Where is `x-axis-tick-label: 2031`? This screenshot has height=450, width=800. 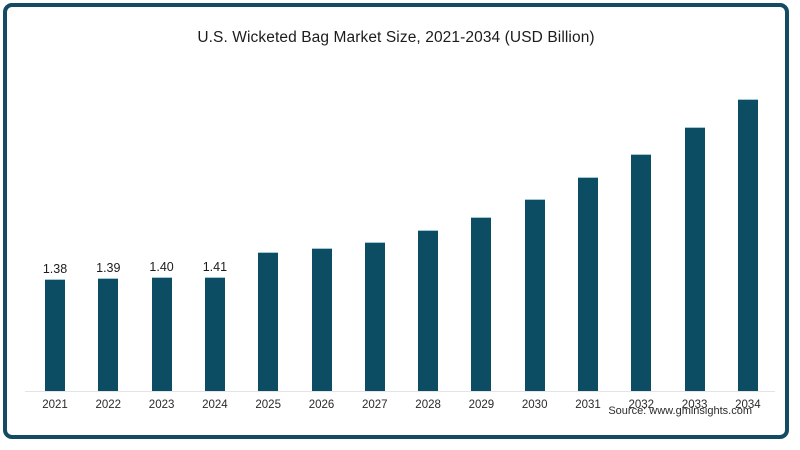
x-axis-tick-label: 2031 is located at coordinates (588, 405).